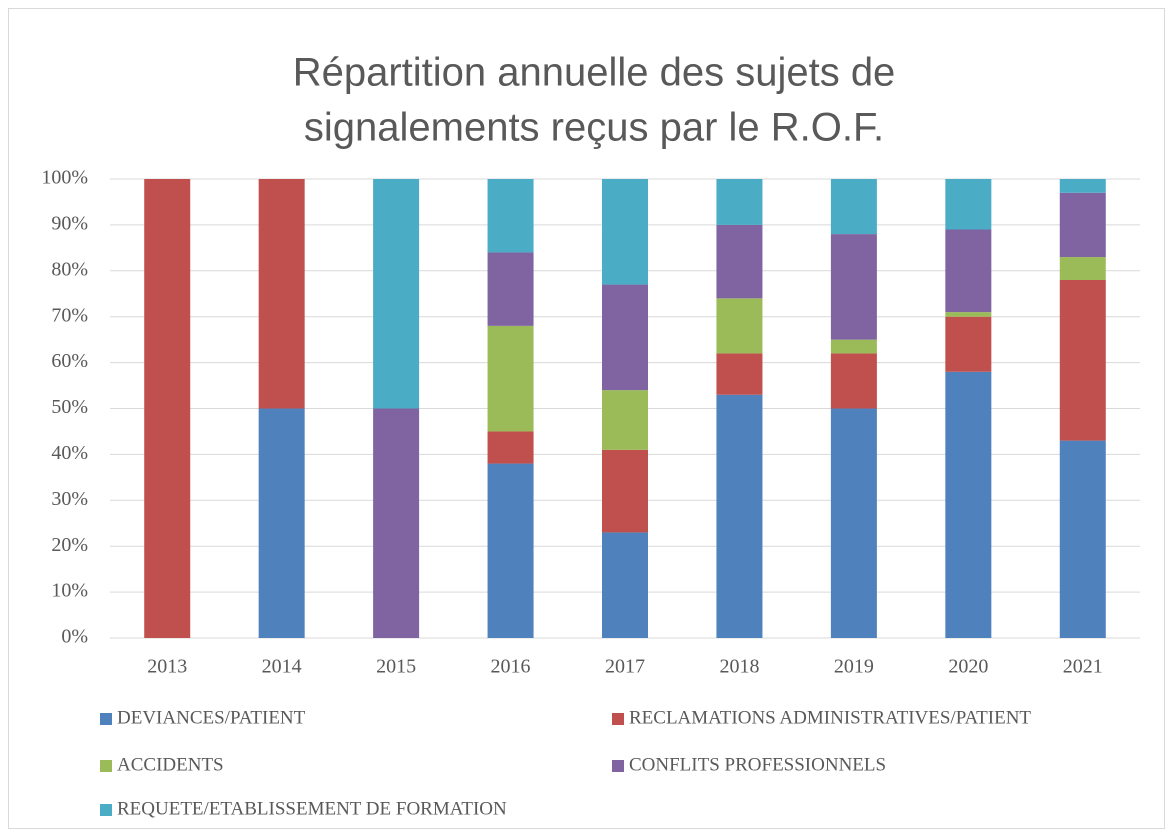  What do you see at coordinates (511, 667) in the screenshot?
I see `x-tick-label: 2016` at bounding box center [511, 667].